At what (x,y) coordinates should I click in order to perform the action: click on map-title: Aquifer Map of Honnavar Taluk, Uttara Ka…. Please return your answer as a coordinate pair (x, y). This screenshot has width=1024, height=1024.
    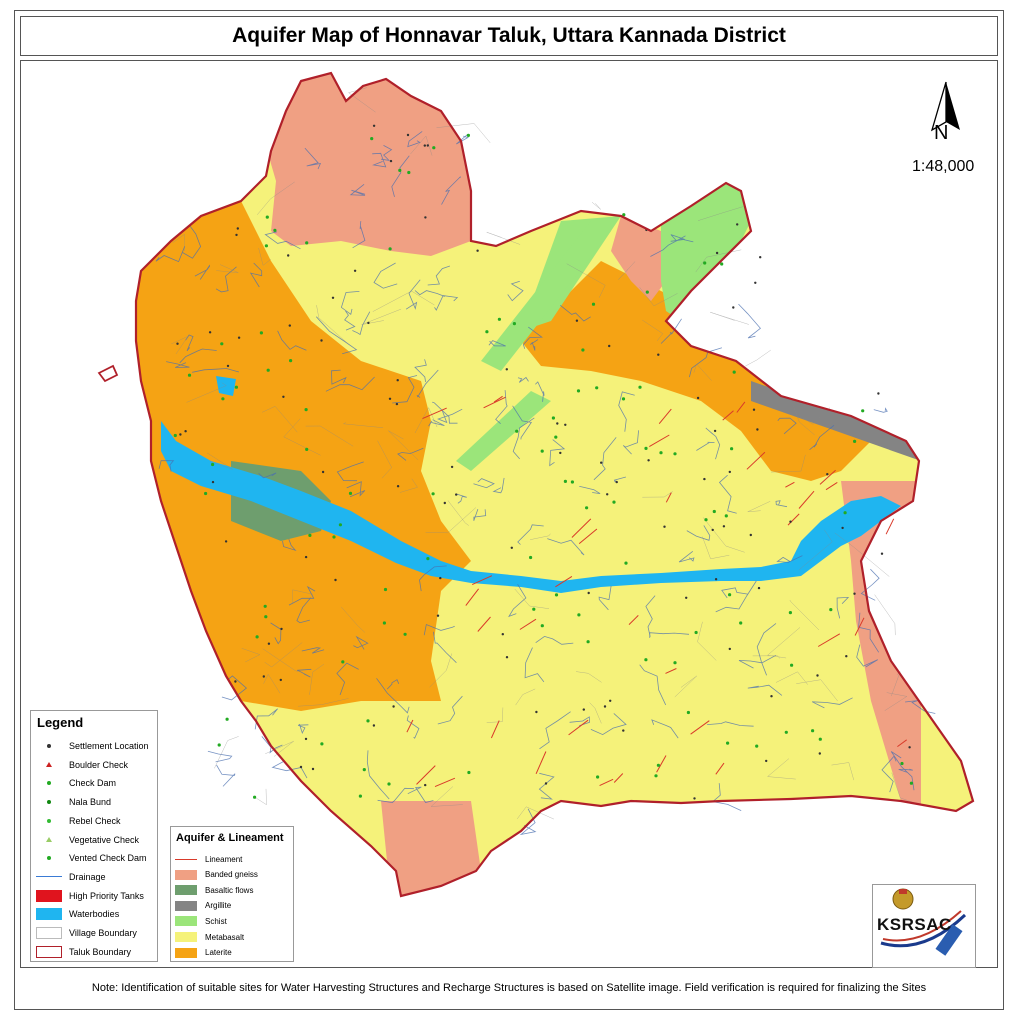
    Looking at the image, I should click on (509, 35).